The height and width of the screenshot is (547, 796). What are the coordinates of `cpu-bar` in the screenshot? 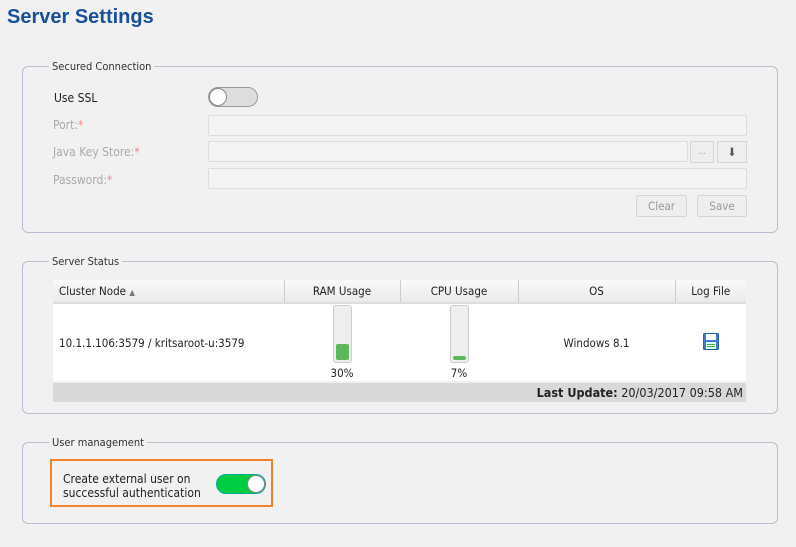 It's located at (459, 334).